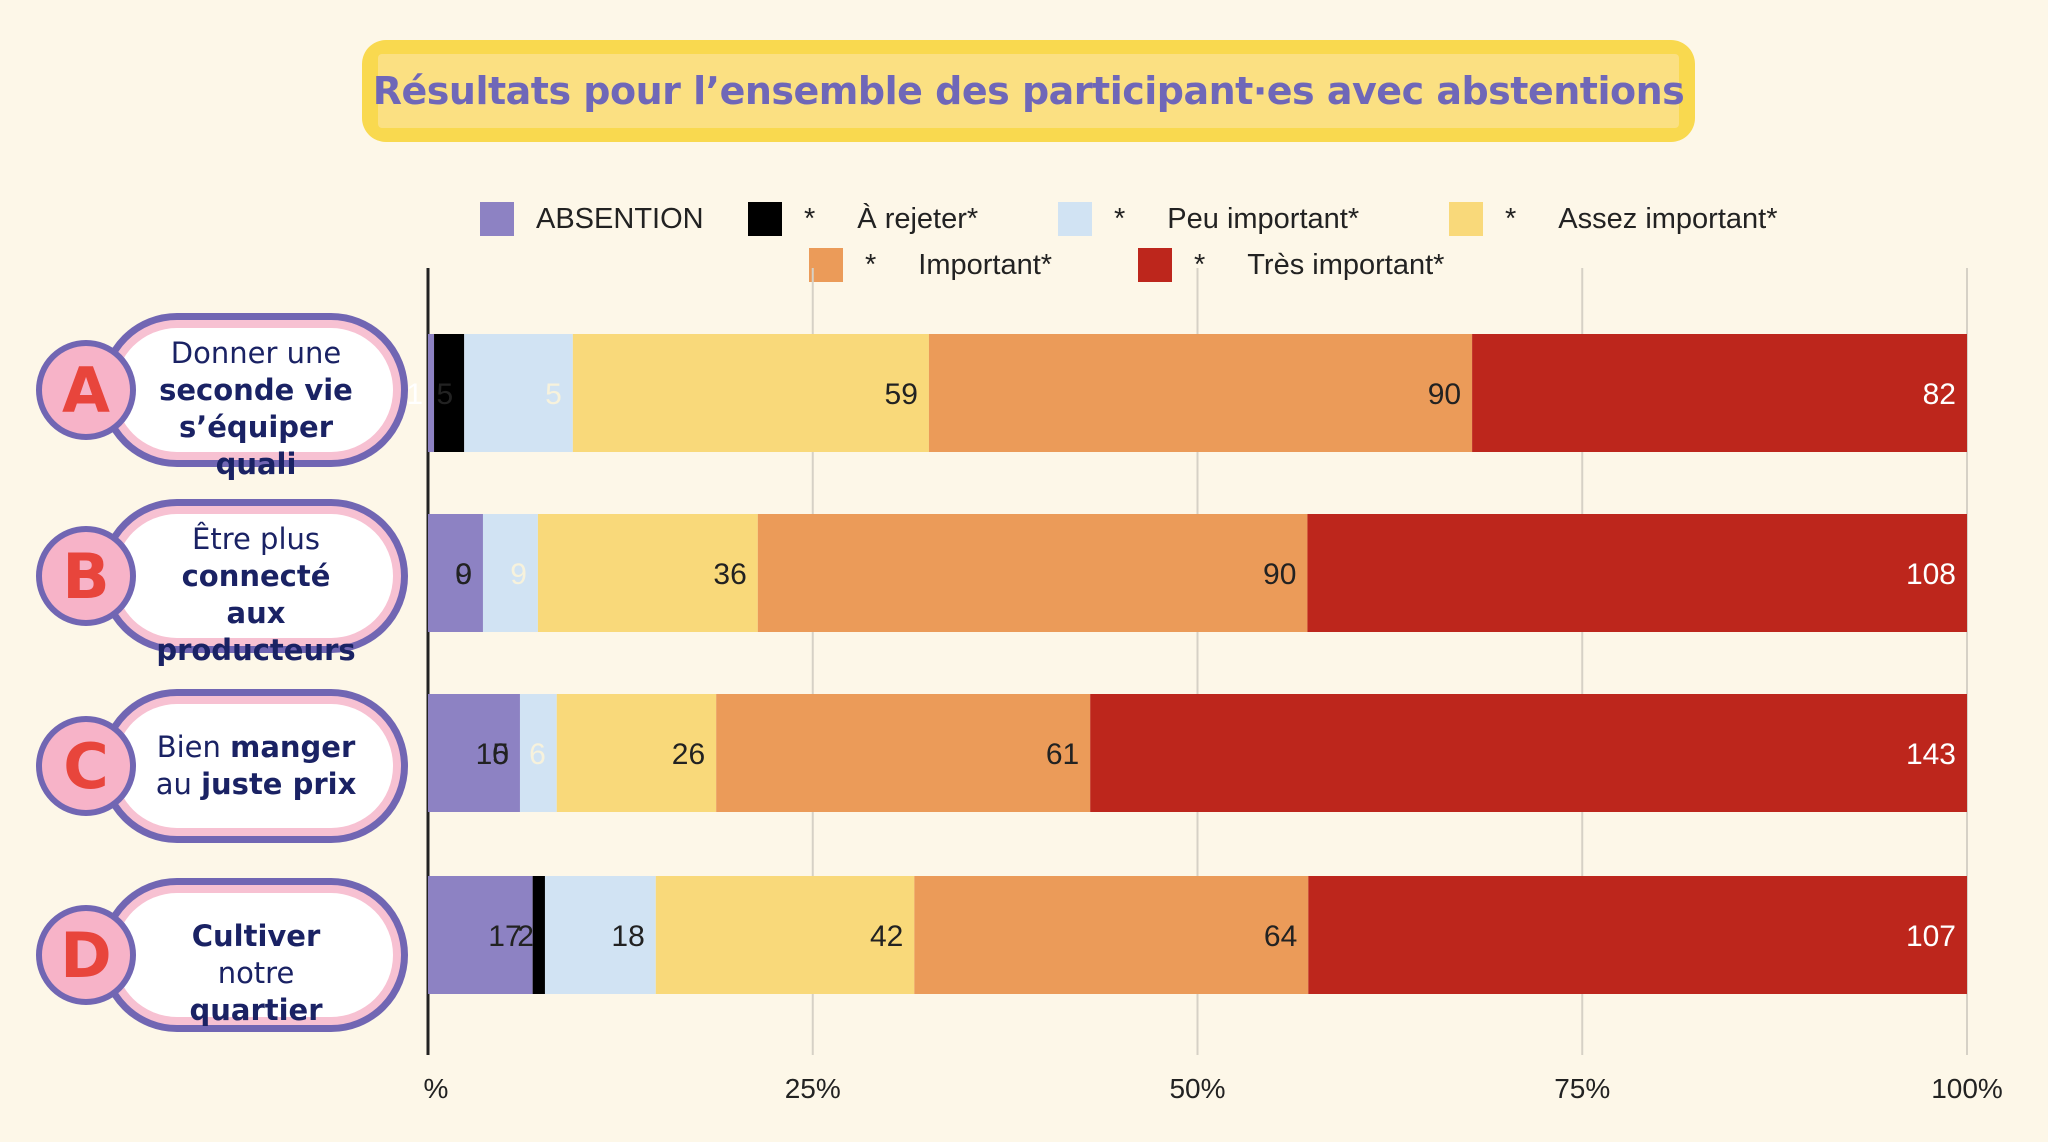 The image size is (2048, 1142). Describe the element at coordinates (813, 1088) in the screenshot. I see `x-tick-label: 25%` at that location.